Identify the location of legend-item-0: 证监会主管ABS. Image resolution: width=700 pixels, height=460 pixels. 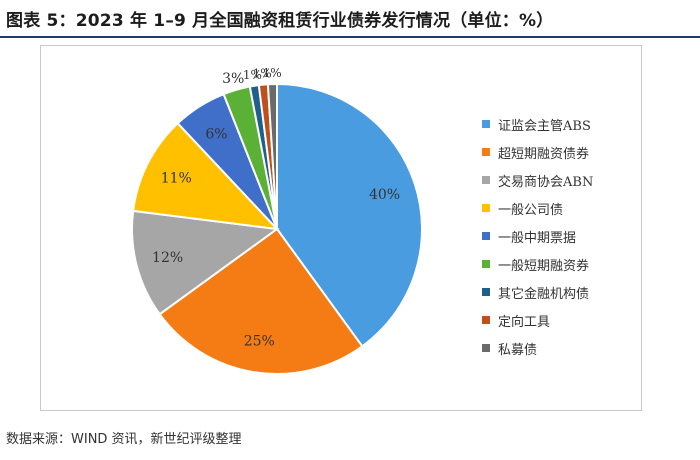
(537, 124).